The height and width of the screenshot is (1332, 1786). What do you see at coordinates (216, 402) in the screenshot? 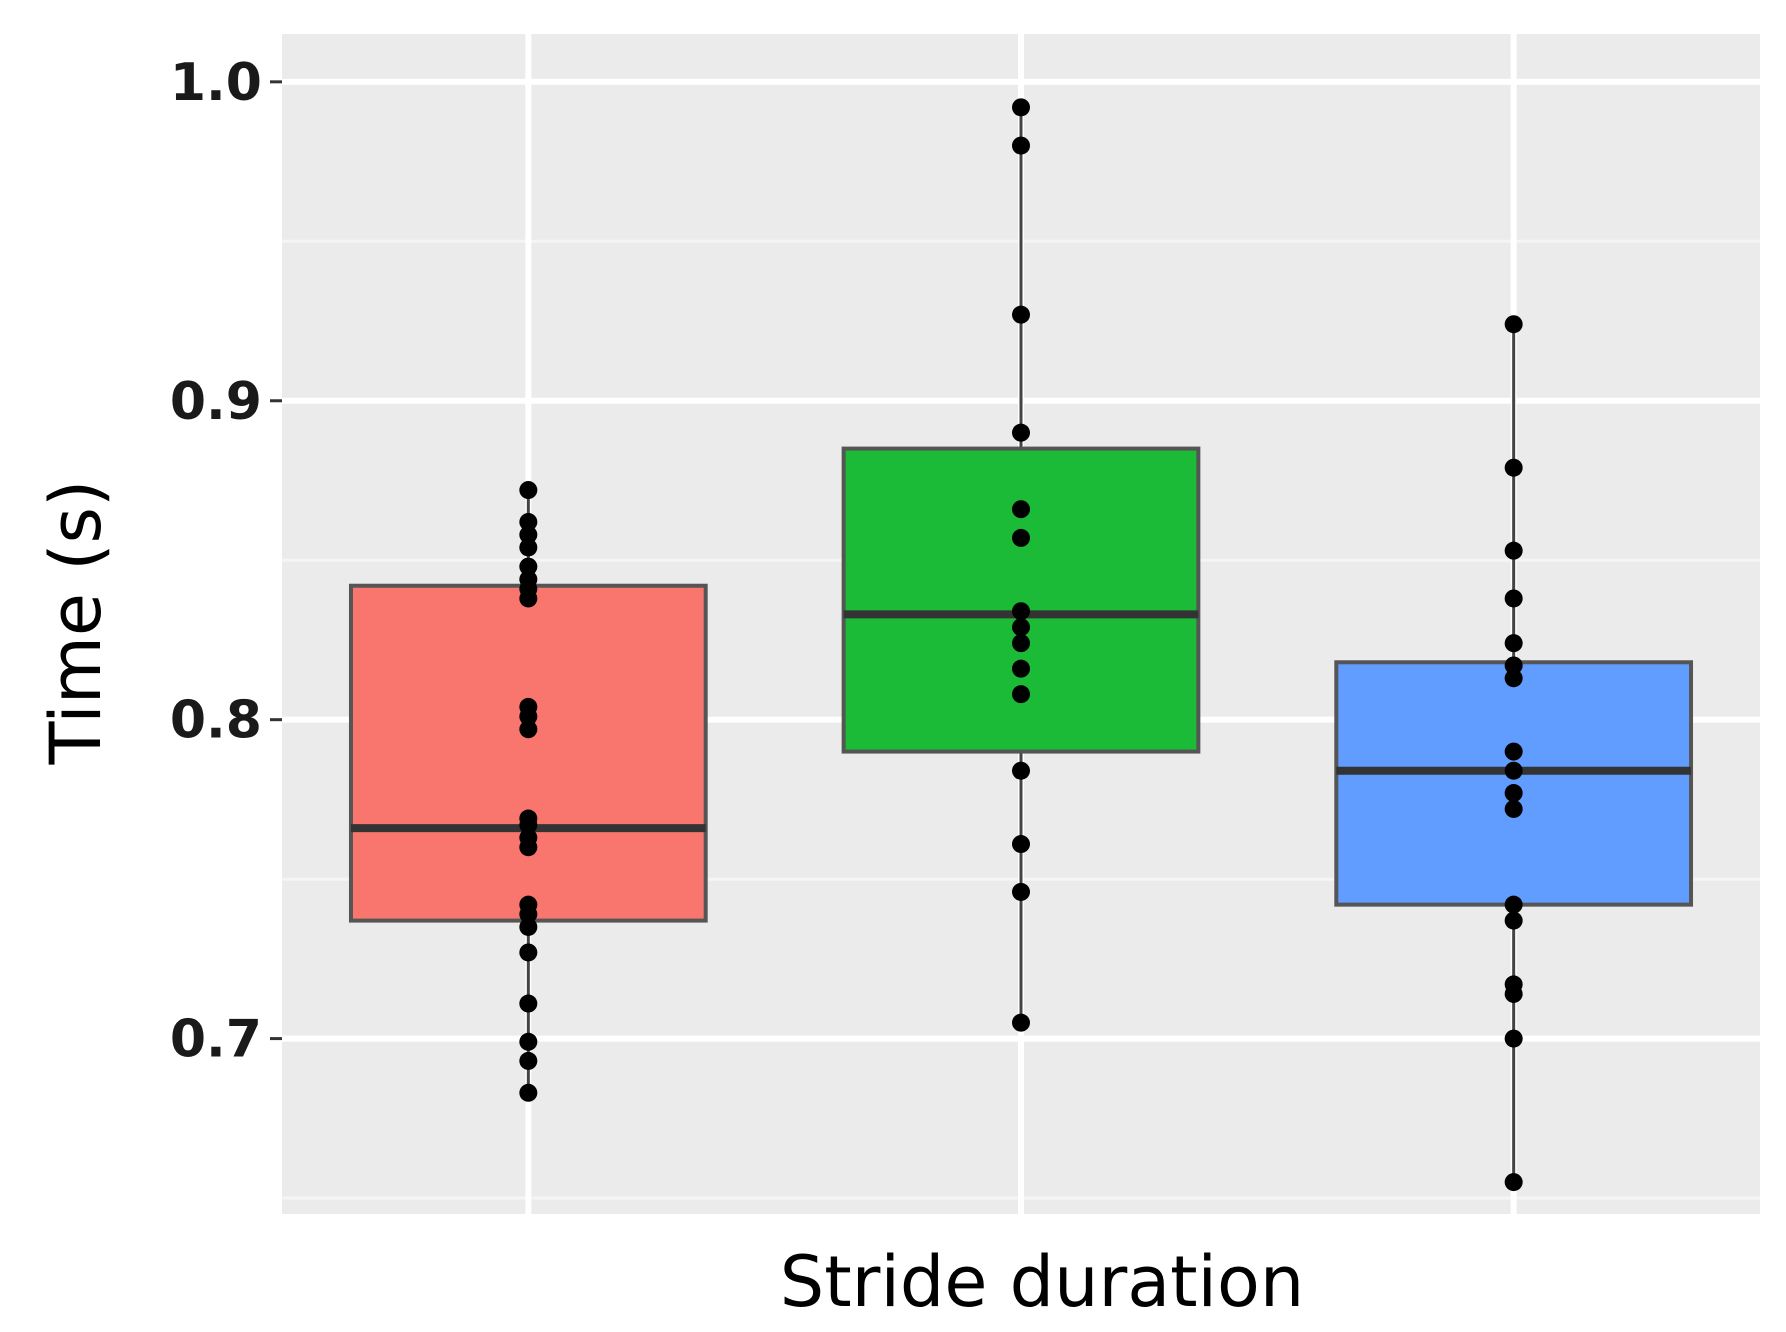
I see `y-tick-label: 0.9` at bounding box center [216, 402].